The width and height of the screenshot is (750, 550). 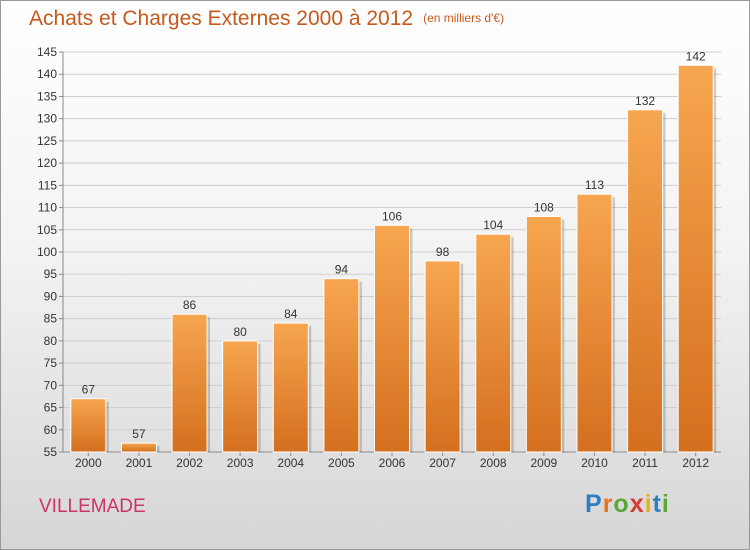 I want to click on value-label: 108, so click(x=544, y=207).